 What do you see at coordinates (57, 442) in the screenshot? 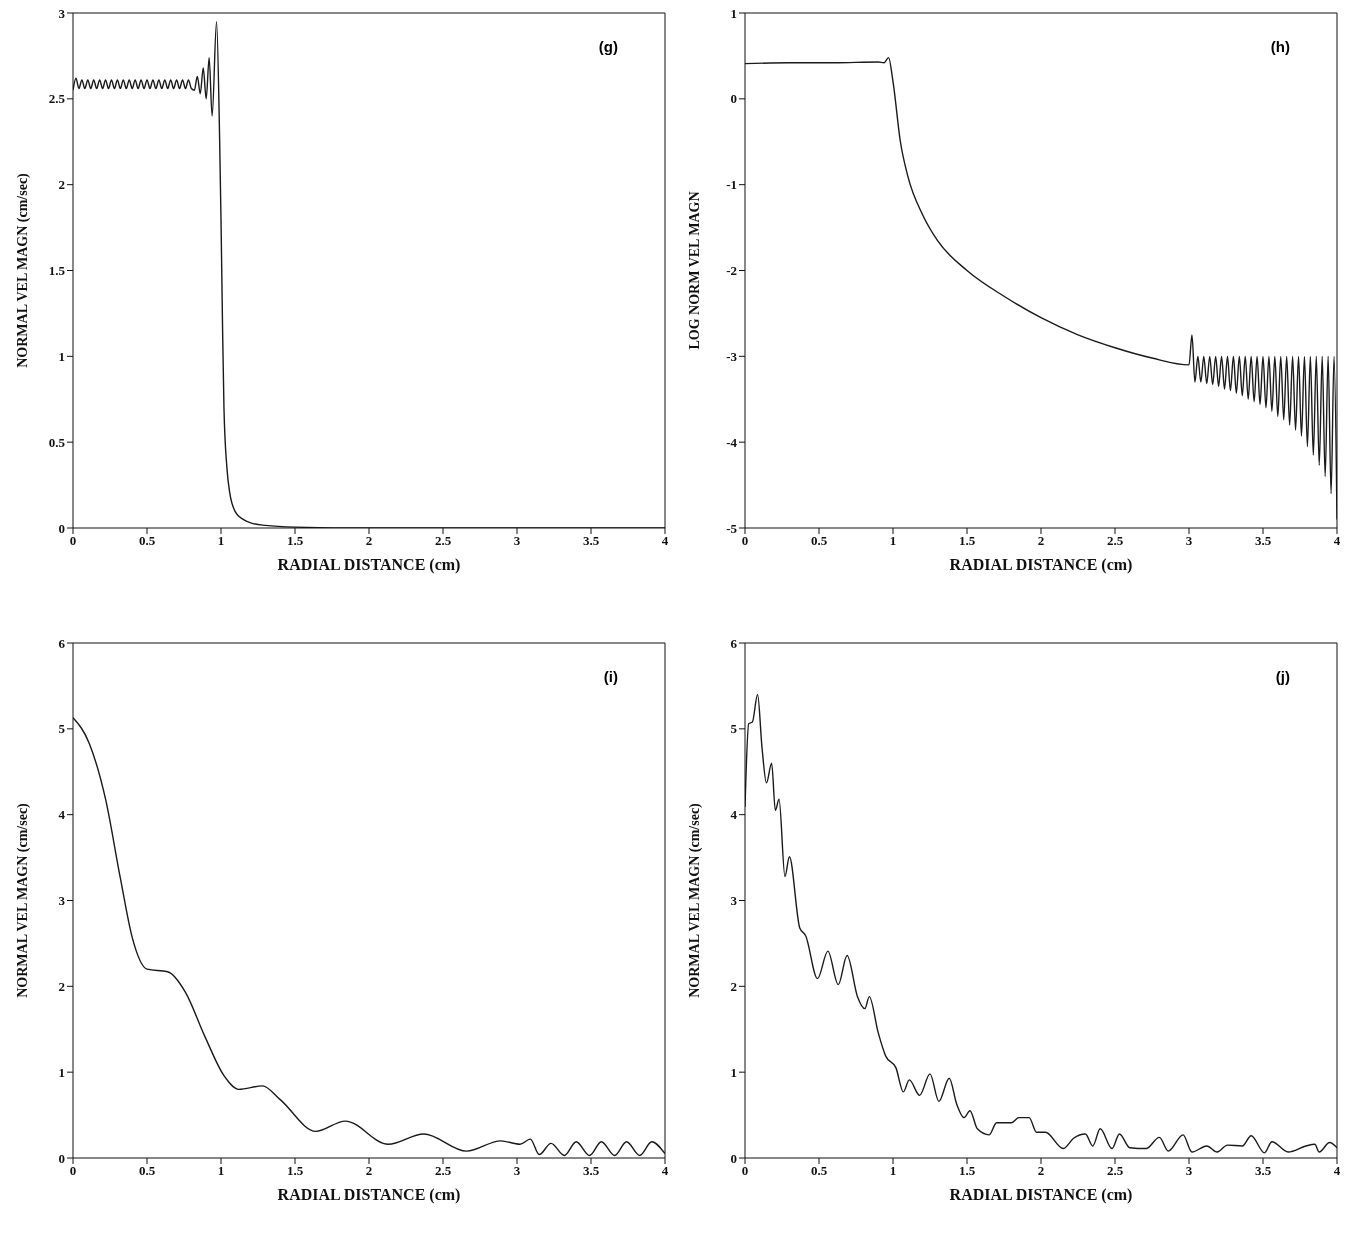
I see `y-tick-label: 0.5` at bounding box center [57, 442].